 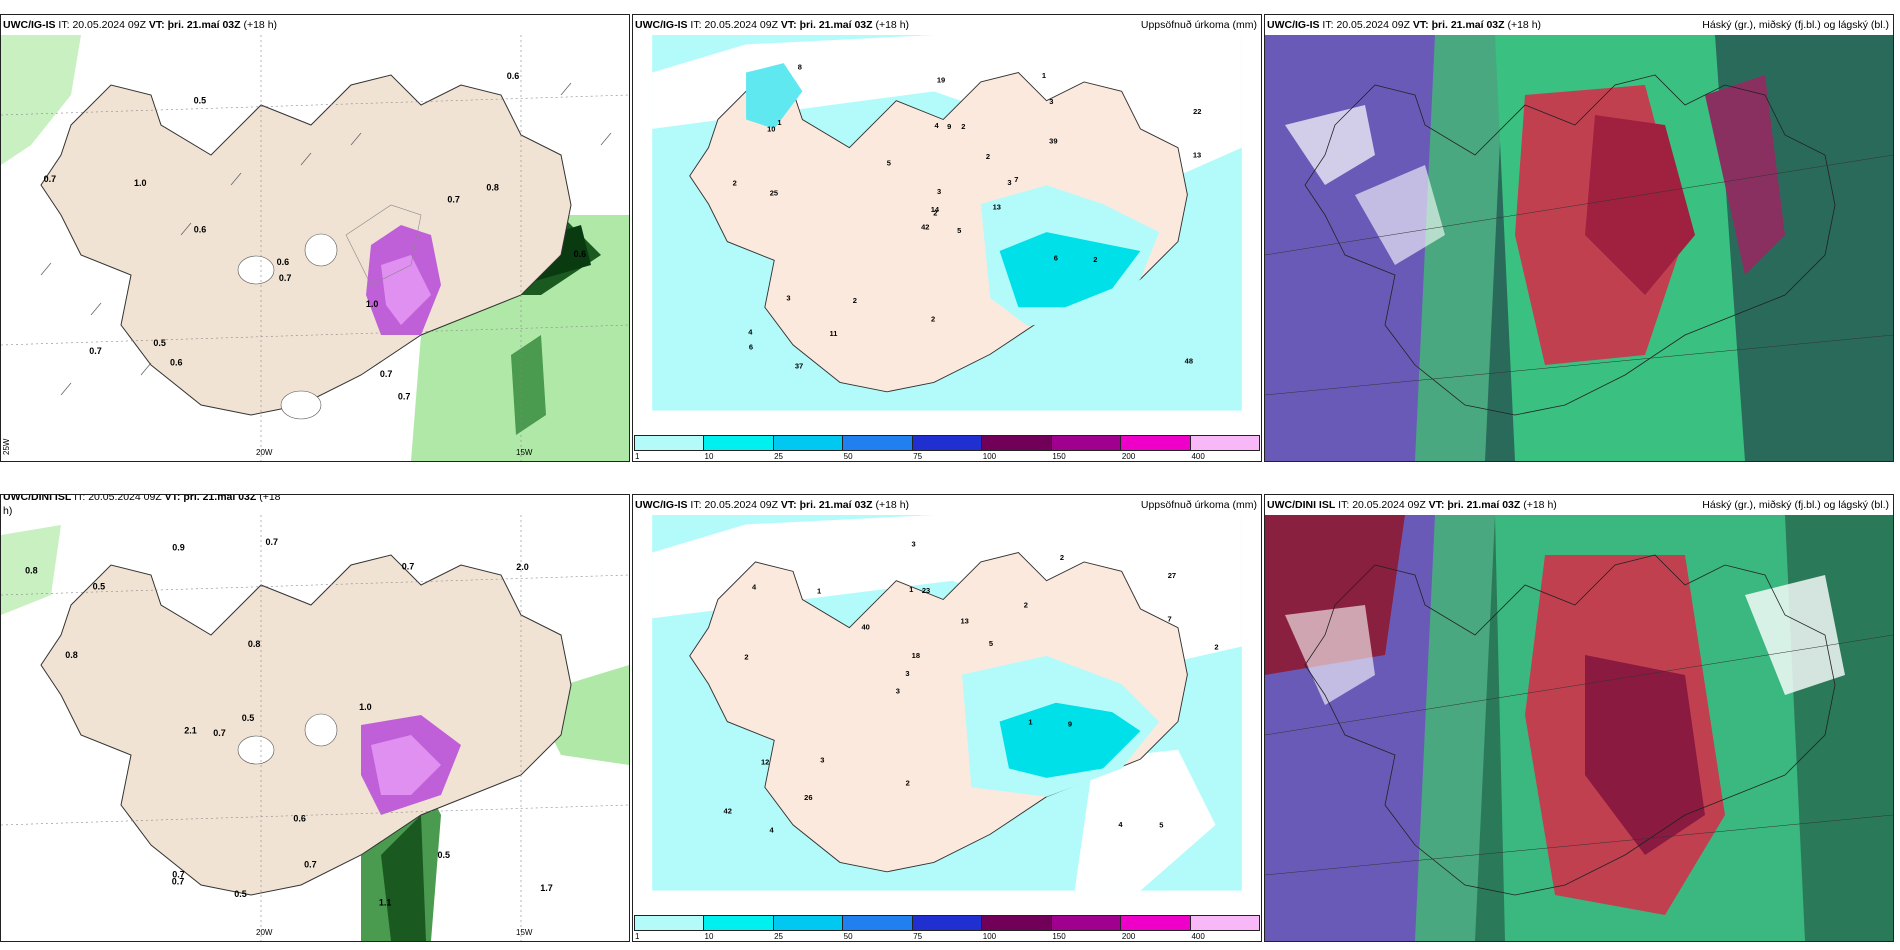 What do you see at coordinates (1198, 936) in the screenshot?
I see `colorbar-label: 400` at bounding box center [1198, 936].